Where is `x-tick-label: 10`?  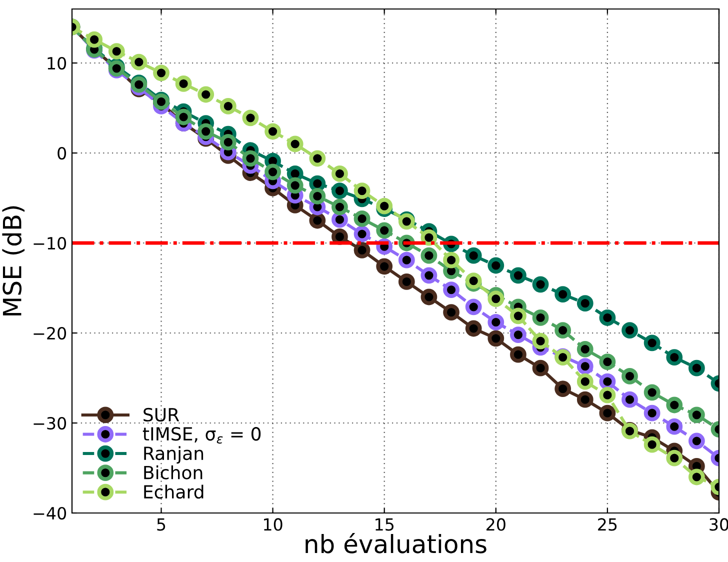 x-tick-label: 10 is located at coordinates (273, 524).